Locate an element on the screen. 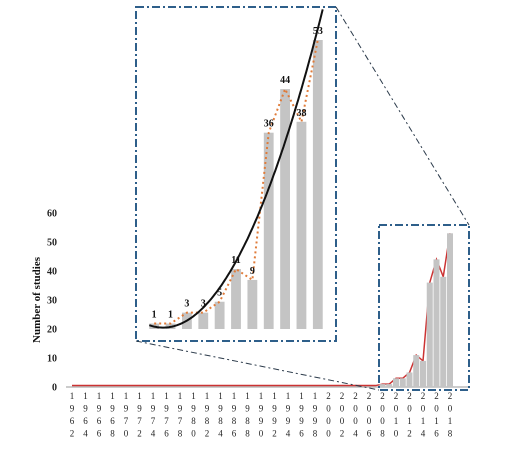 The width and height of the screenshot is (510, 462). data-label: 3 is located at coordinates (203, 304).